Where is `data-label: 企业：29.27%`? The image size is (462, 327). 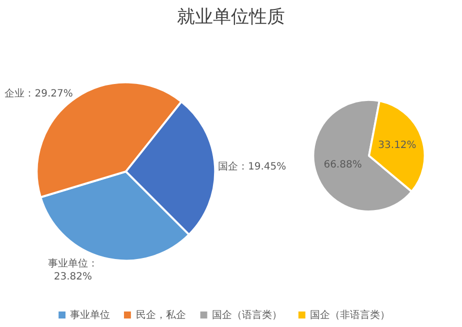 data-label: 企业：29.27% is located at coordinates (38, 94).